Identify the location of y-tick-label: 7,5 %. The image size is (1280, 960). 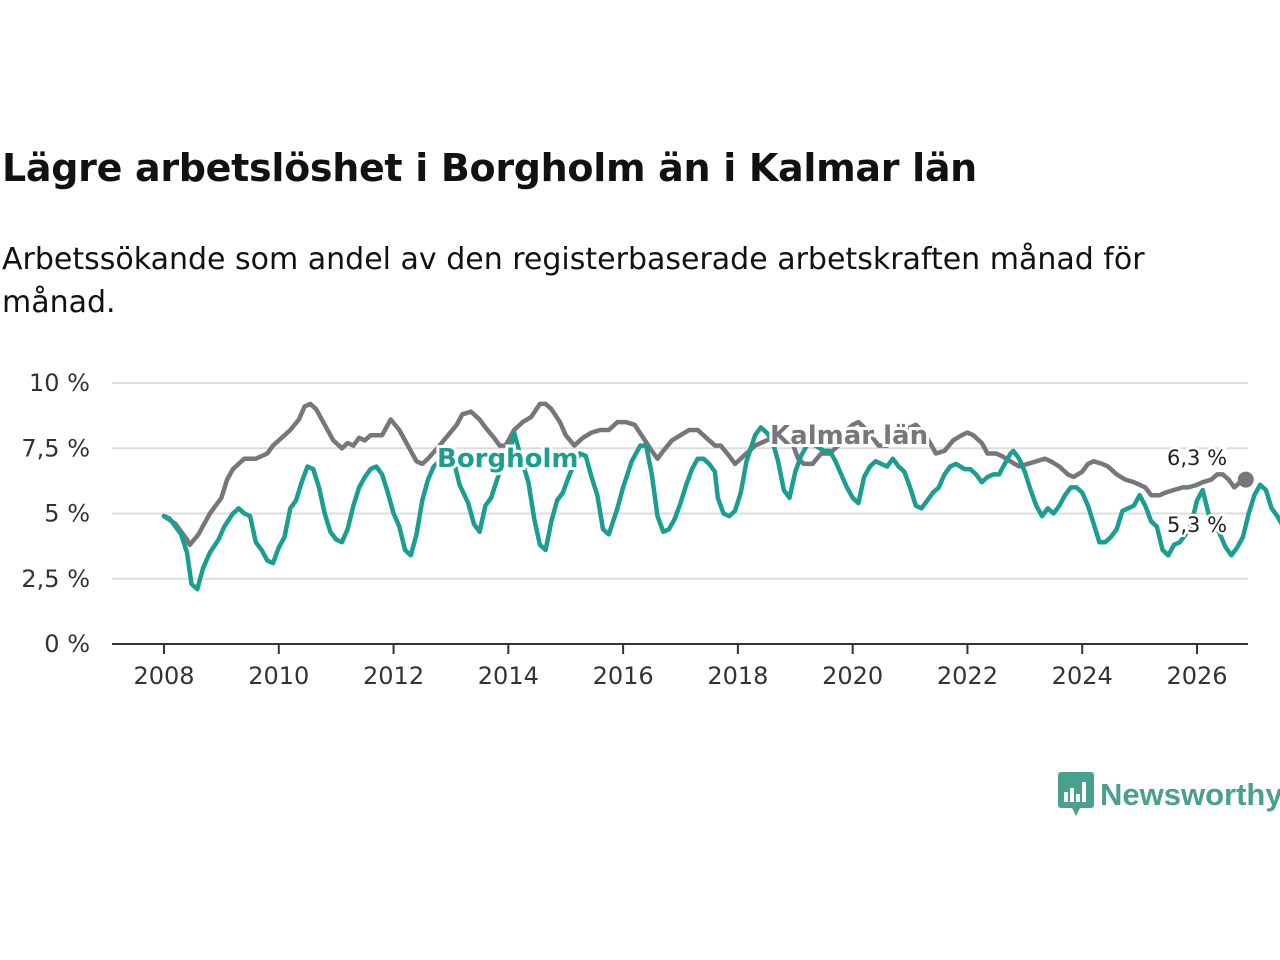
(55, 448).